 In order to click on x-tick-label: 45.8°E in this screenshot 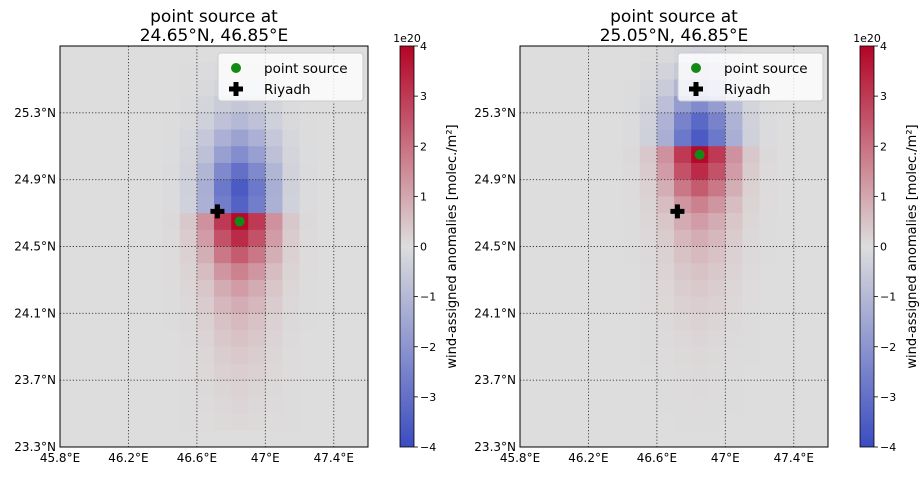, I will do `click(520, 458)`.